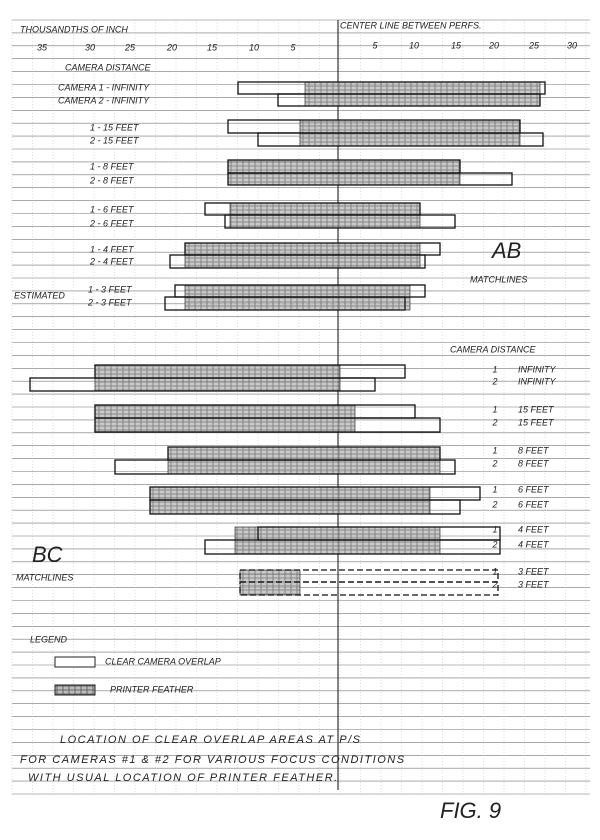  What do you see at coordinates (498, 279) in the screenshot?
I see `ab-label: MATCHLINES` at bounding box center [498, 279].